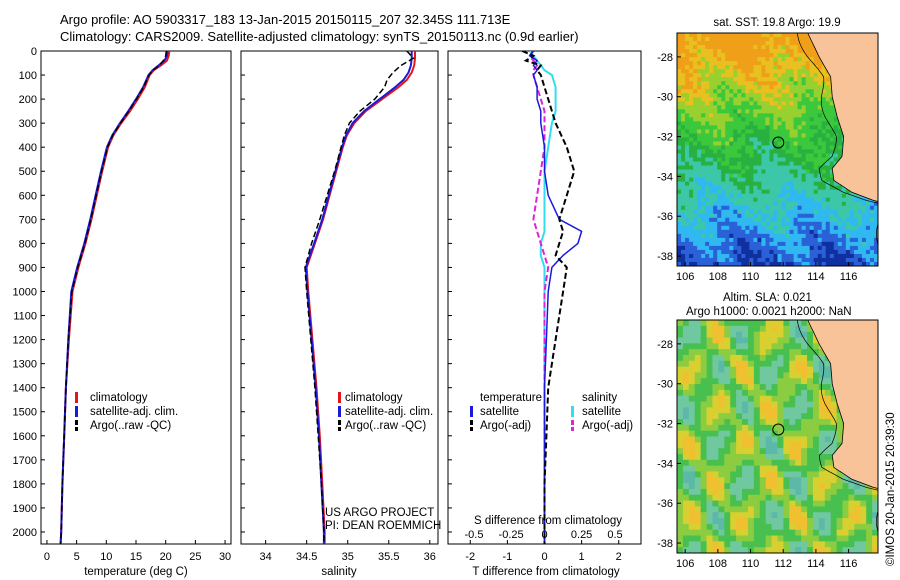 Image resolution: width=900 pixels, height=580 pixels. Describe the element at coordinates (665, 425) in the screenshot. I see `lat-tick-label: -32` at that location.